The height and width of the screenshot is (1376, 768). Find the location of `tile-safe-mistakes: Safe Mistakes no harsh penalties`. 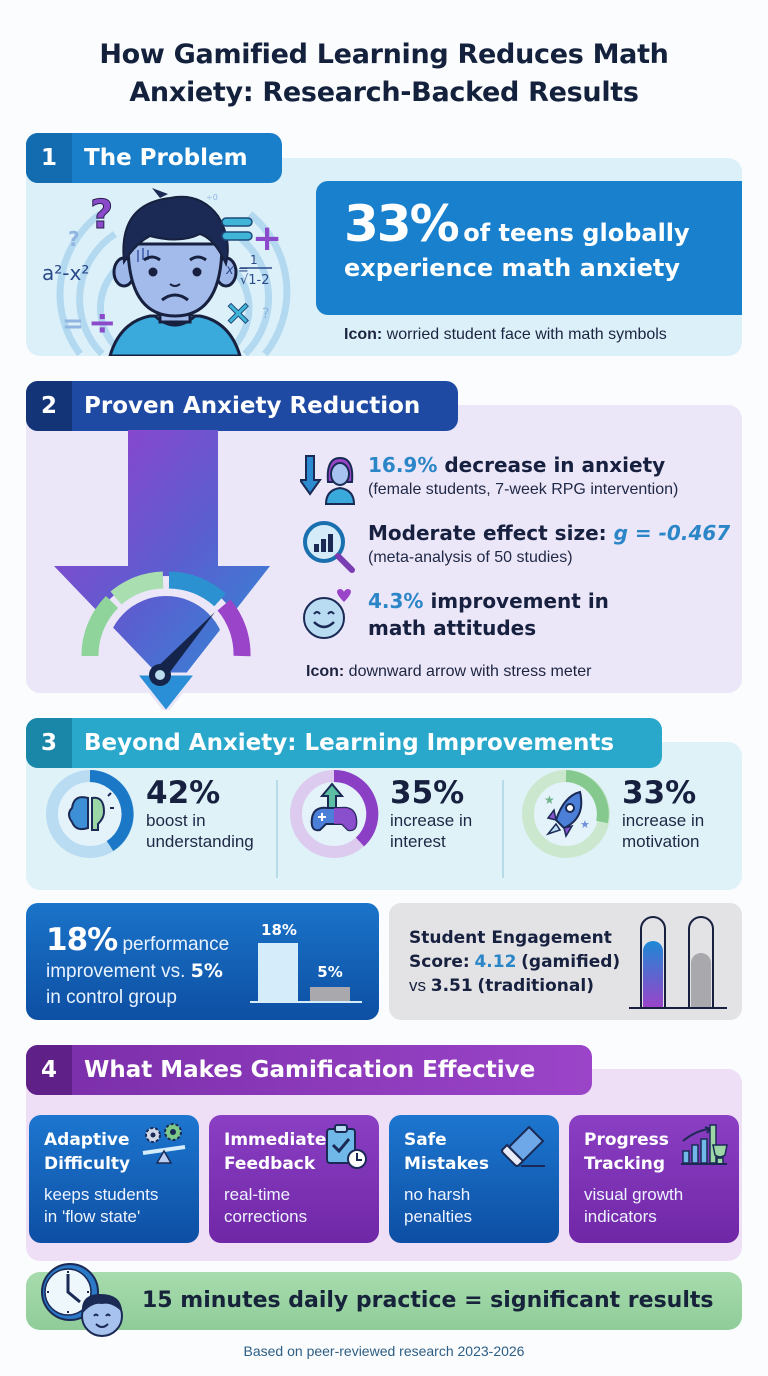

tile-safe-mistakes: Safe Mistakes no harsh penalties is located at coordinates (474, 1179).